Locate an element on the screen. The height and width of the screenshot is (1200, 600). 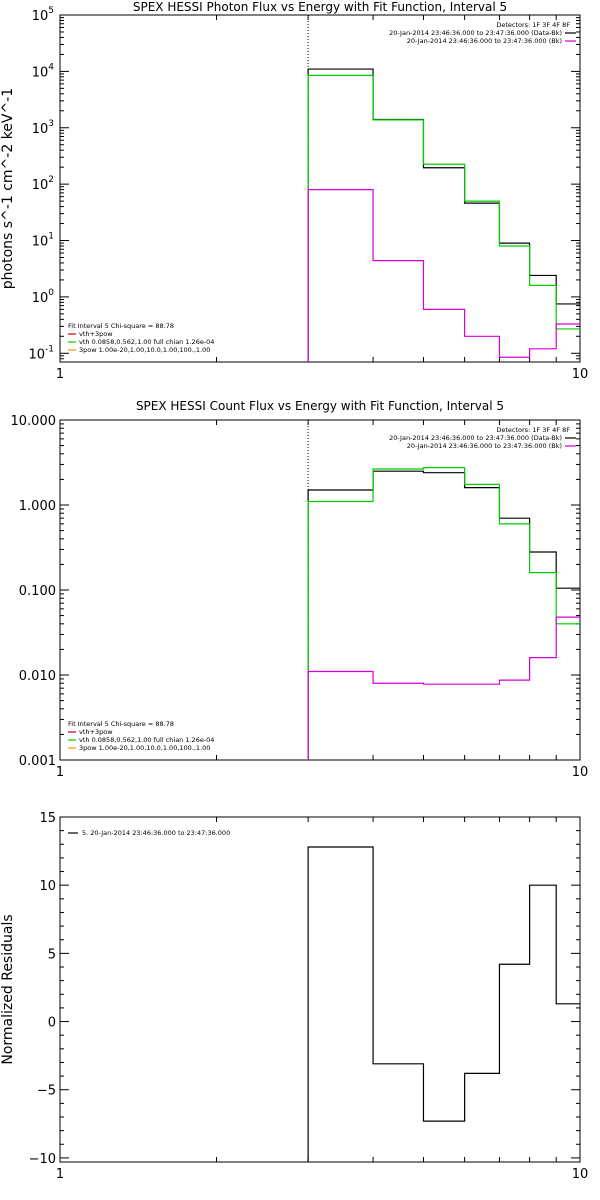
y-tick-label: 15 is located at coordinates (47, 818).